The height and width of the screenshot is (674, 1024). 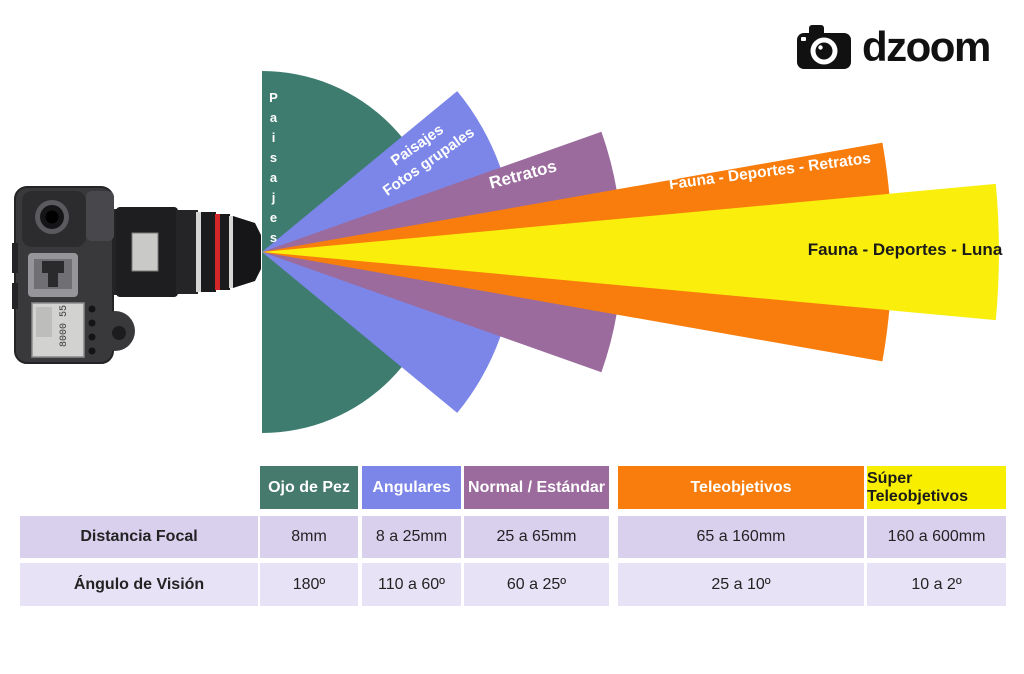 I want to click on col-header-angulares: Angulares, so click(x=411, y=487).